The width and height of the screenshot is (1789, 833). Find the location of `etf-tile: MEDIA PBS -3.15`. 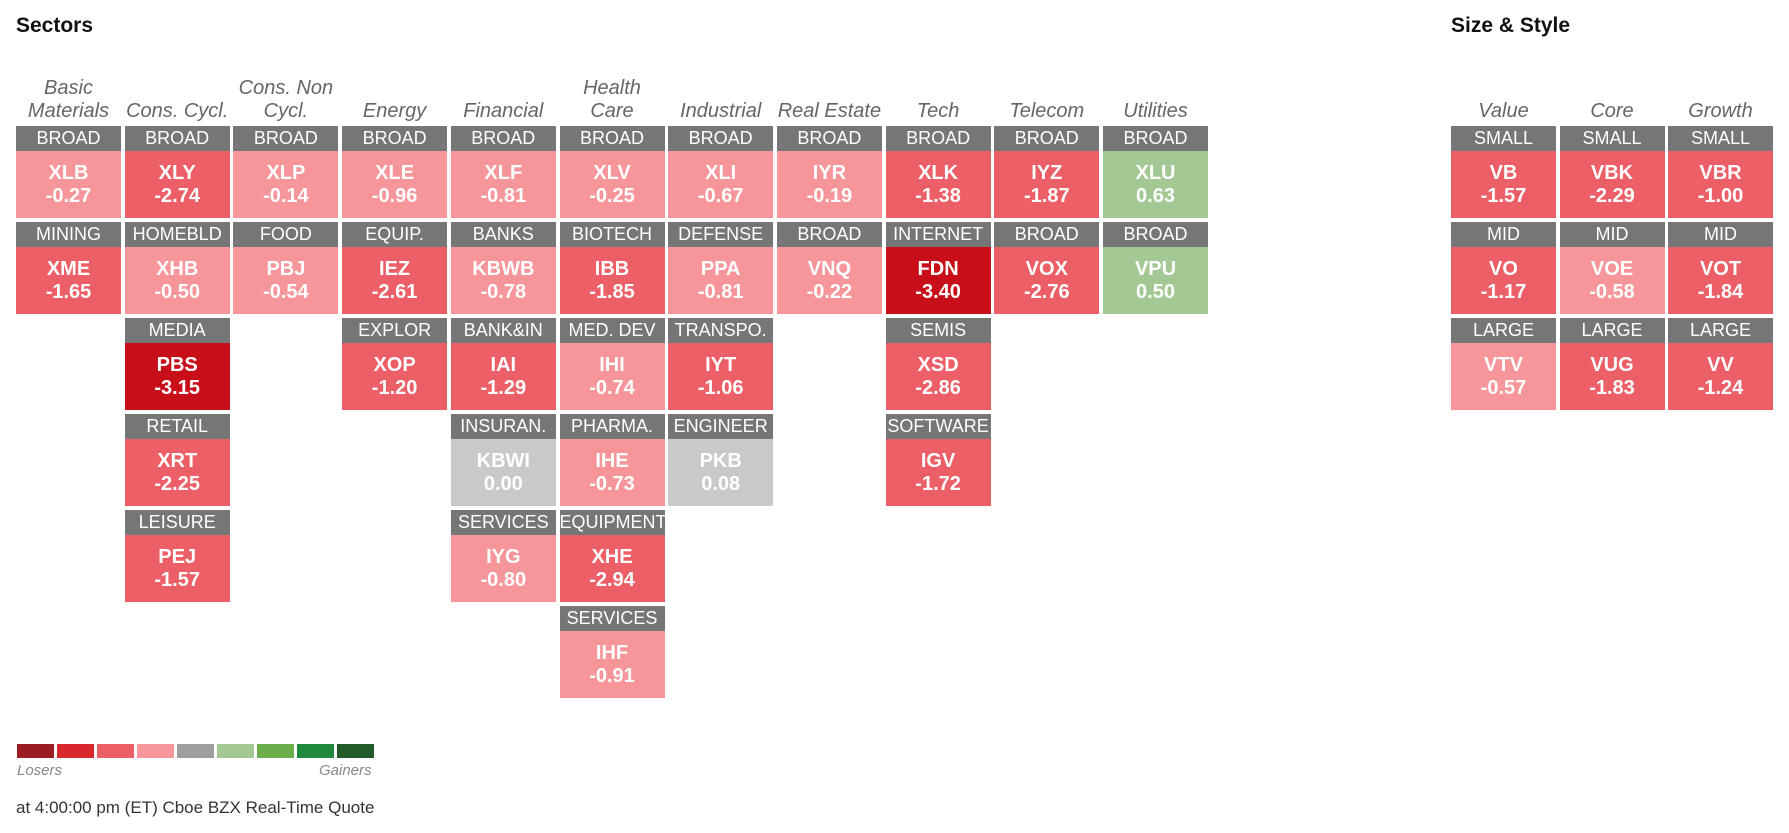

etf-tile: MEDIA PBS -3.15 is located at coordinates (177, 364).